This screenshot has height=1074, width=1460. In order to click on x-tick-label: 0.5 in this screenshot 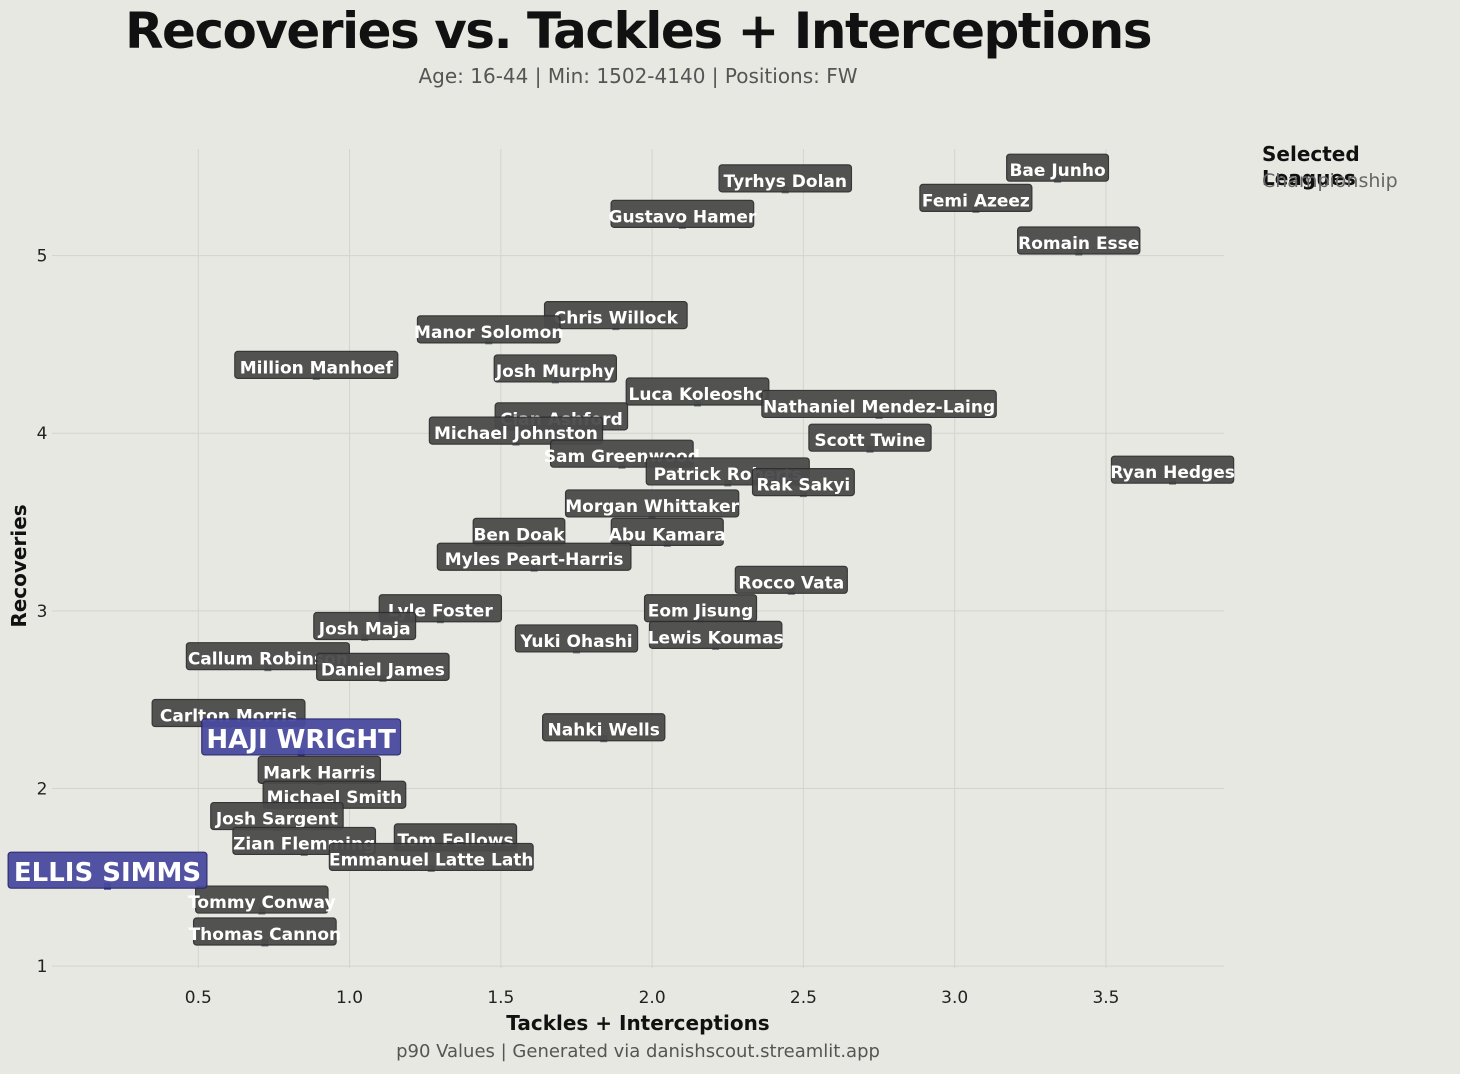, I will do `click(198, 998)`.